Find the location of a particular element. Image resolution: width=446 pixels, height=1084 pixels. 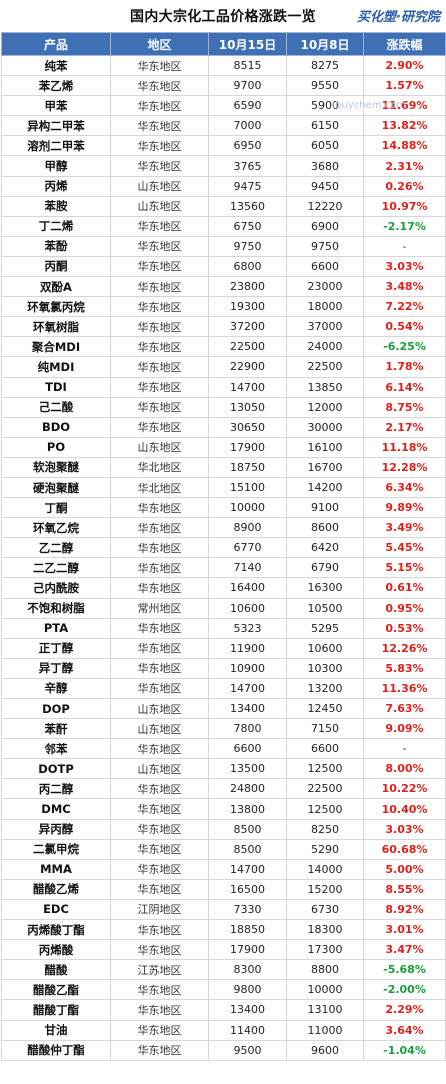

product-name-cell: 甘油 is located at coordinates (56, 1030).